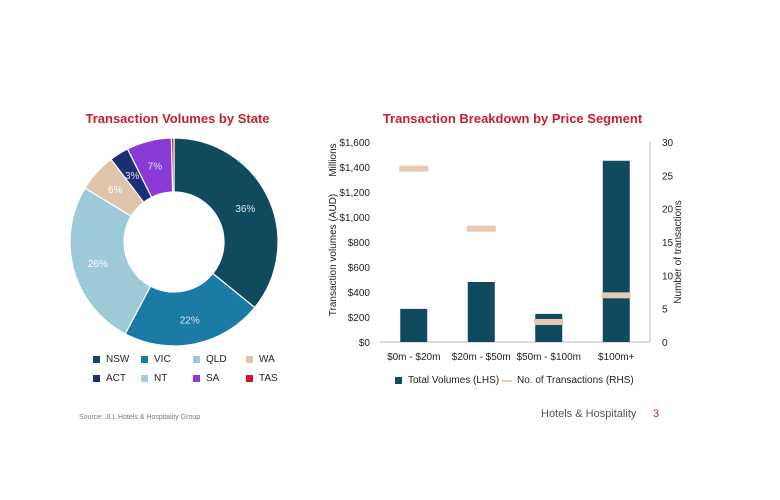  Describe the element at coordinates (354, 143) in the screenshot. I see `y-tick-label: $1,600` at that location.